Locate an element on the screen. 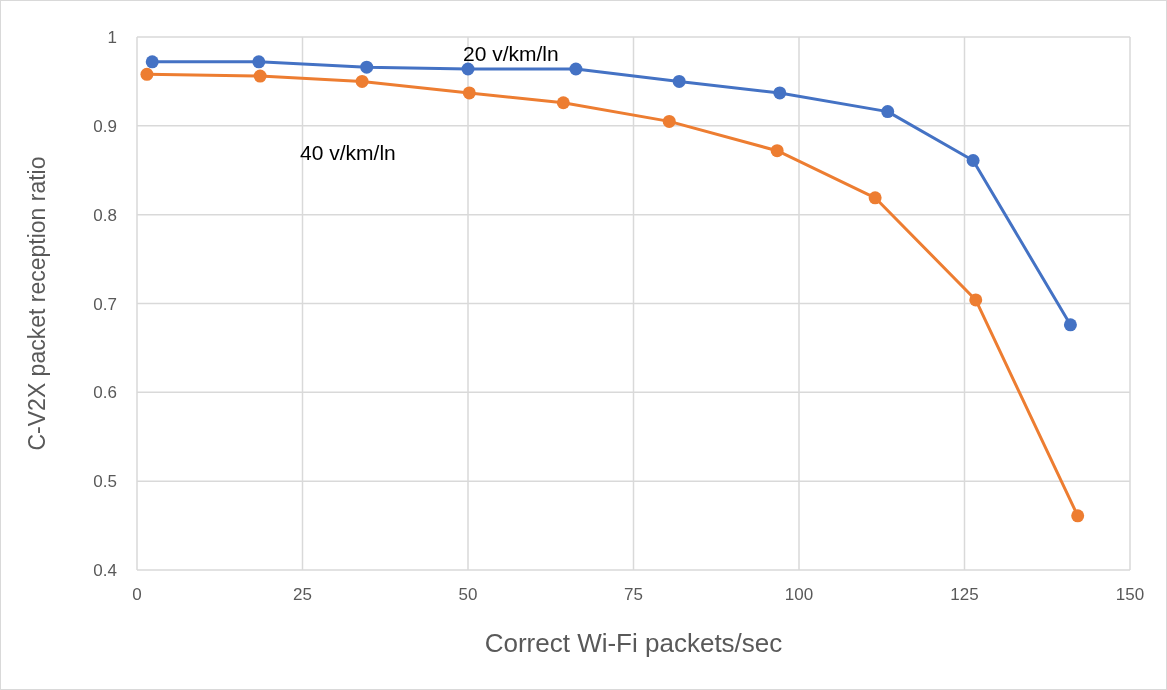 Image resolution: width=1167 pixels, height=690 pixels. text: 40 v/km/ln is located at coordinates (348, 153).